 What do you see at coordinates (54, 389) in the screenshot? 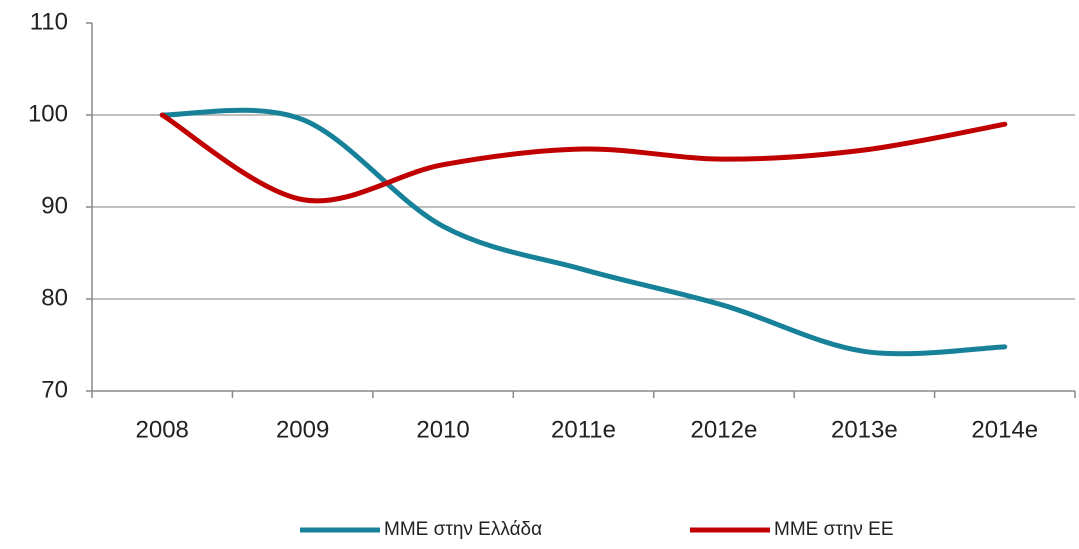
I see `y-tick-label: 70` at bounding box center [54, 389].